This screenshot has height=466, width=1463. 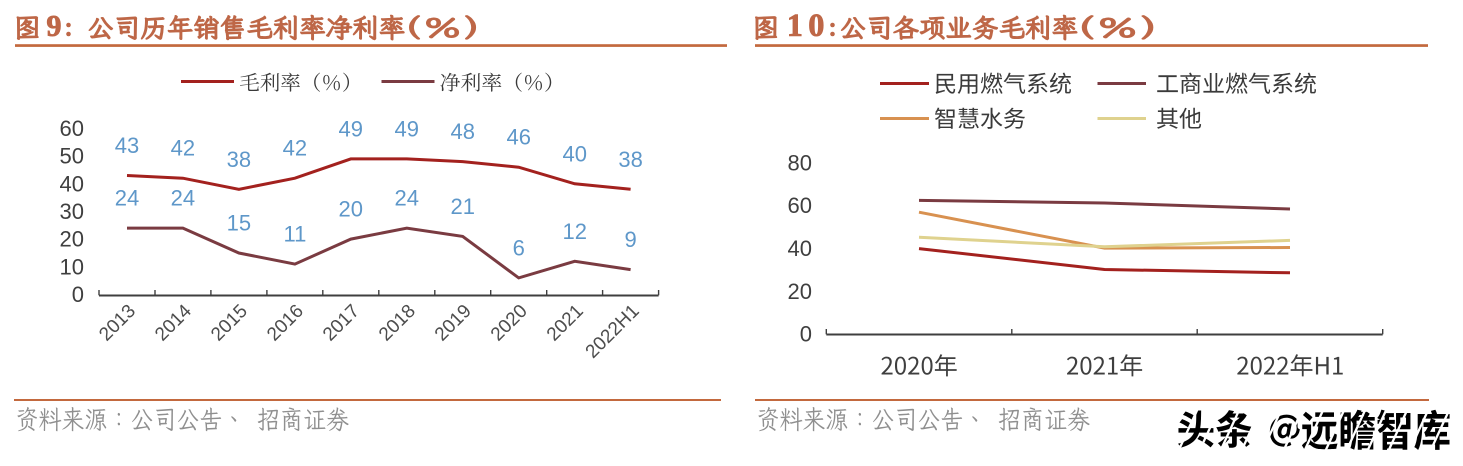 I want to click on svg-text: 11, so click(x=294, y=234).